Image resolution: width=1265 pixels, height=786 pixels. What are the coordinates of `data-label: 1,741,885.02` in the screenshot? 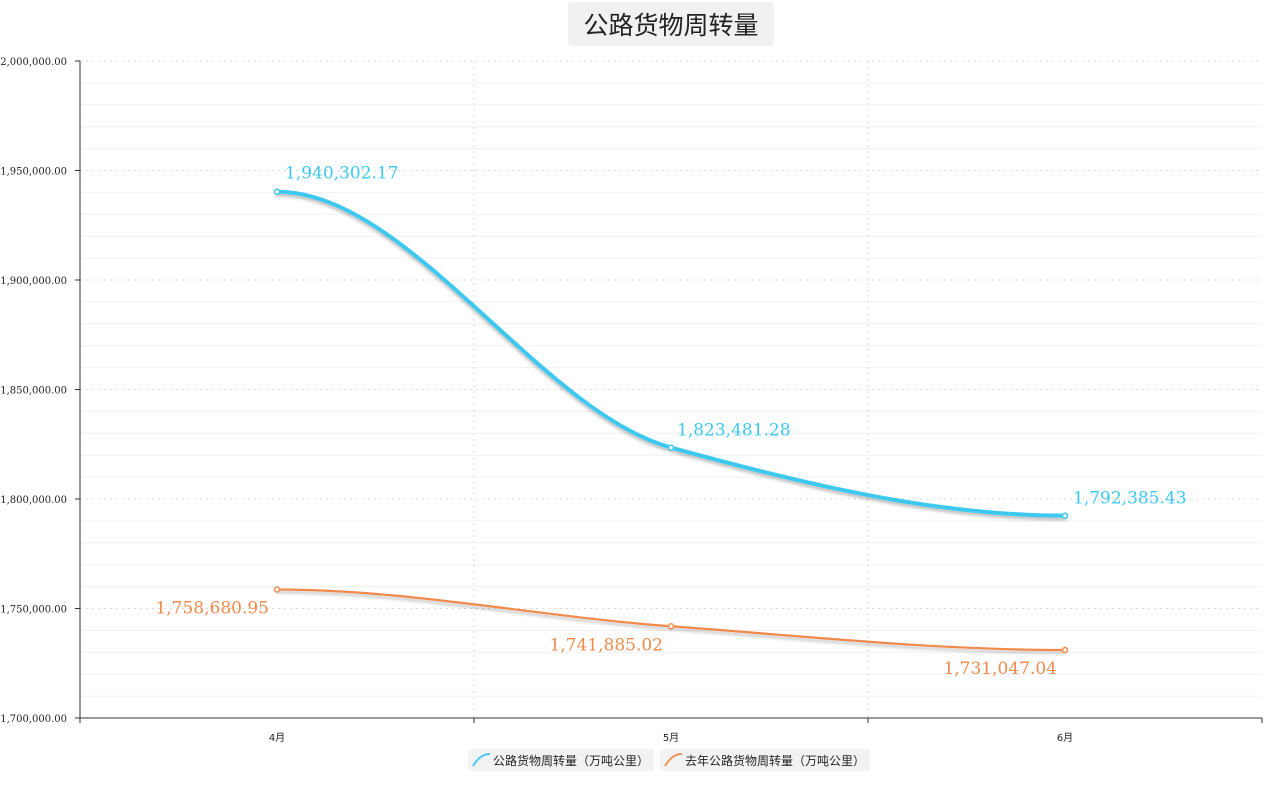 It's located at (606, 645).